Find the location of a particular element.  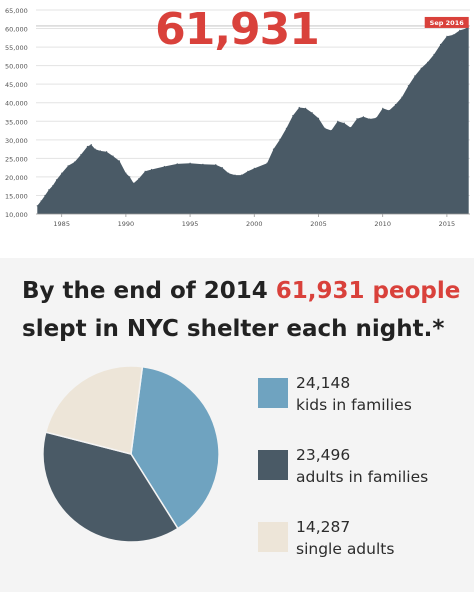

y-tick-label: 60,000 is located at coordinates (16, 30).